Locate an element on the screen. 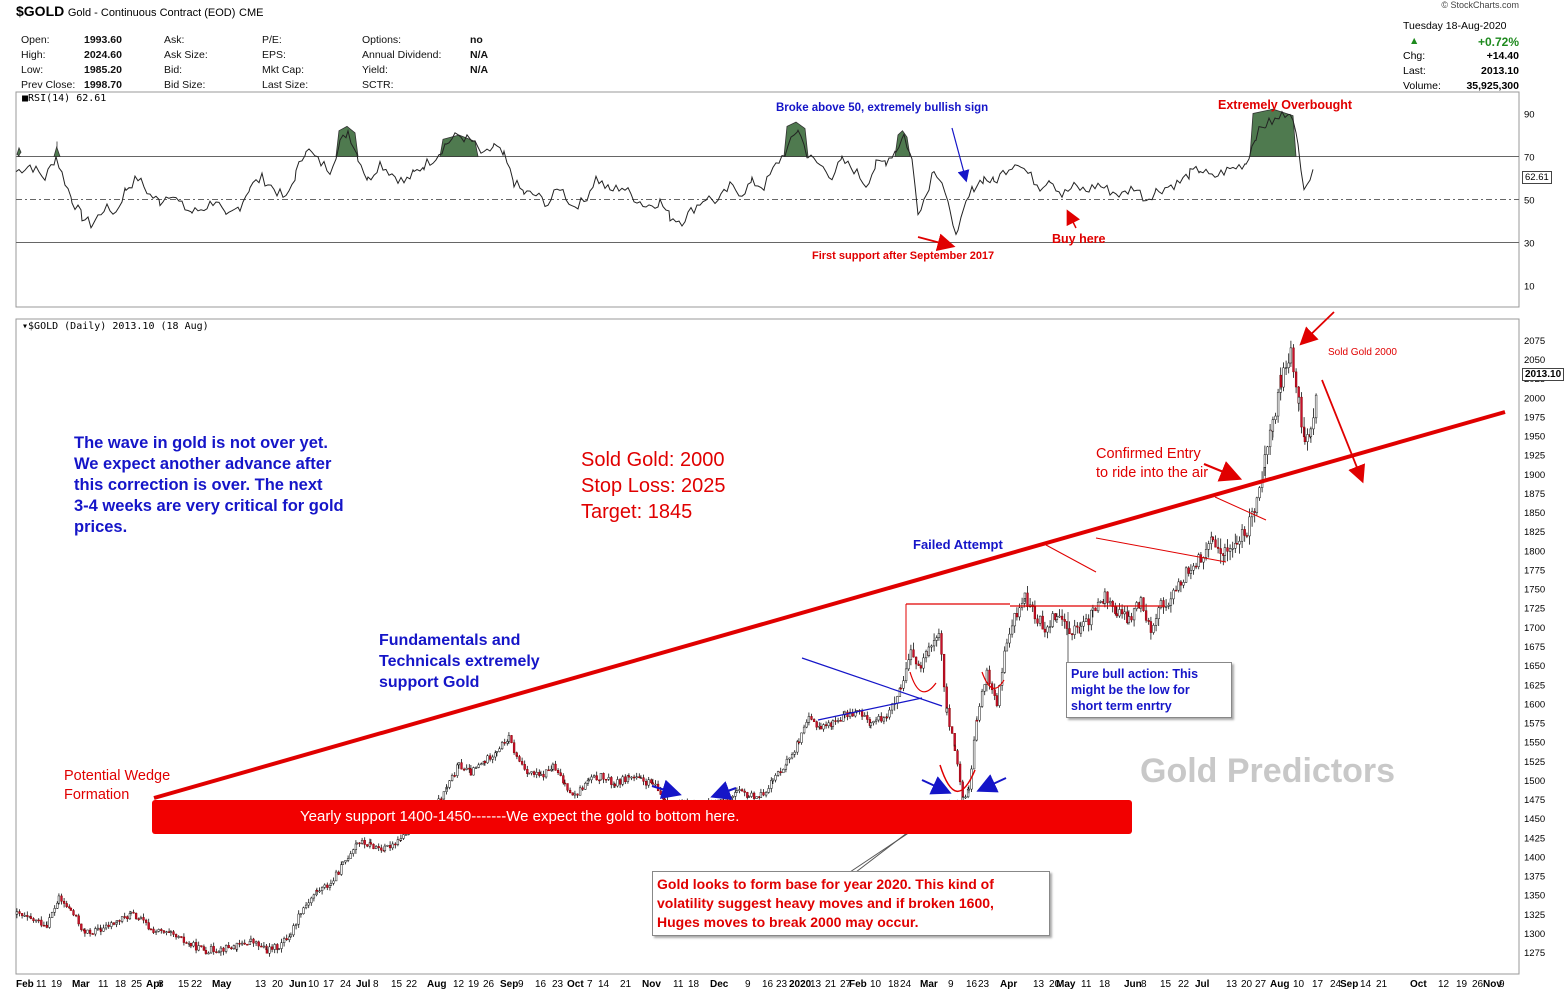 This screenshot has height=992, width=1565. x-tick-label: 12 is located at coordinates (459, 984).